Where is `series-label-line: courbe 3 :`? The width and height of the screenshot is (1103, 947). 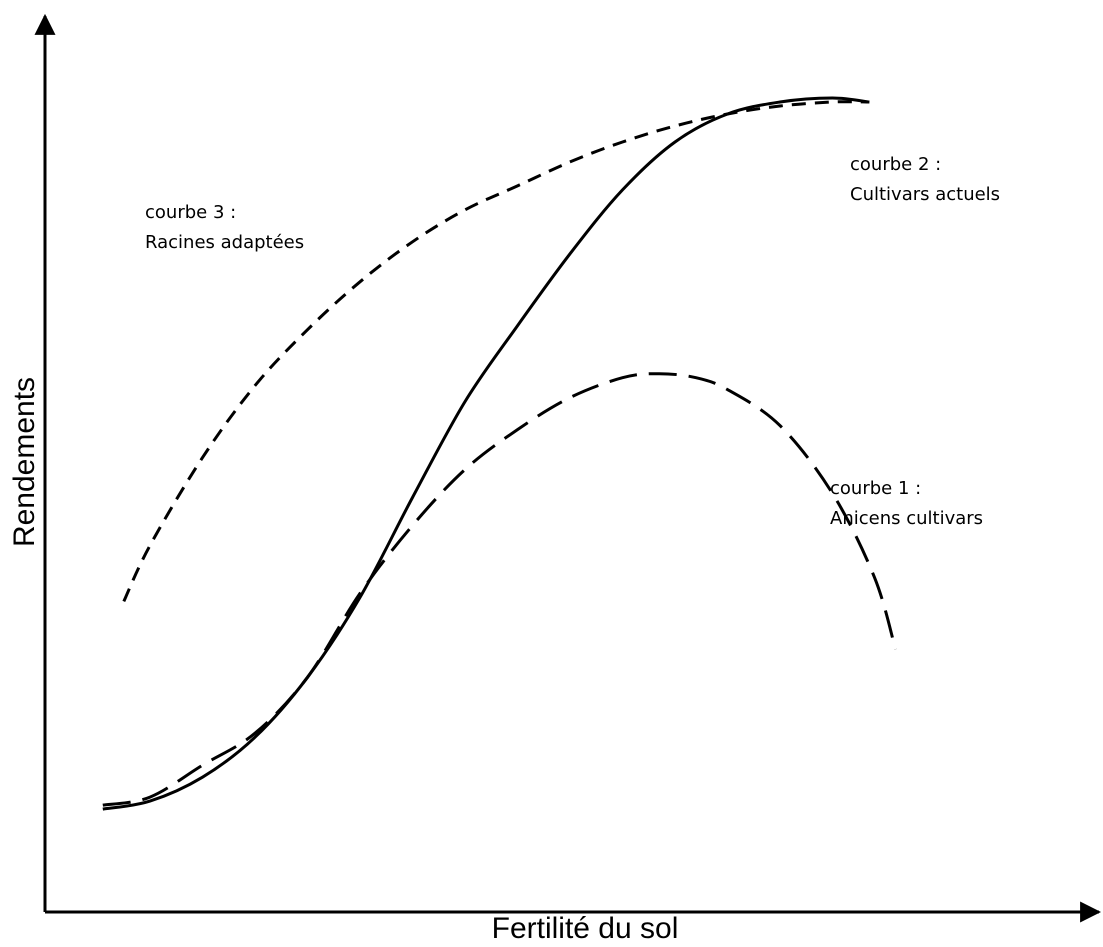
series-label-line: courbe 3 : is located at coordinates (190, 212).